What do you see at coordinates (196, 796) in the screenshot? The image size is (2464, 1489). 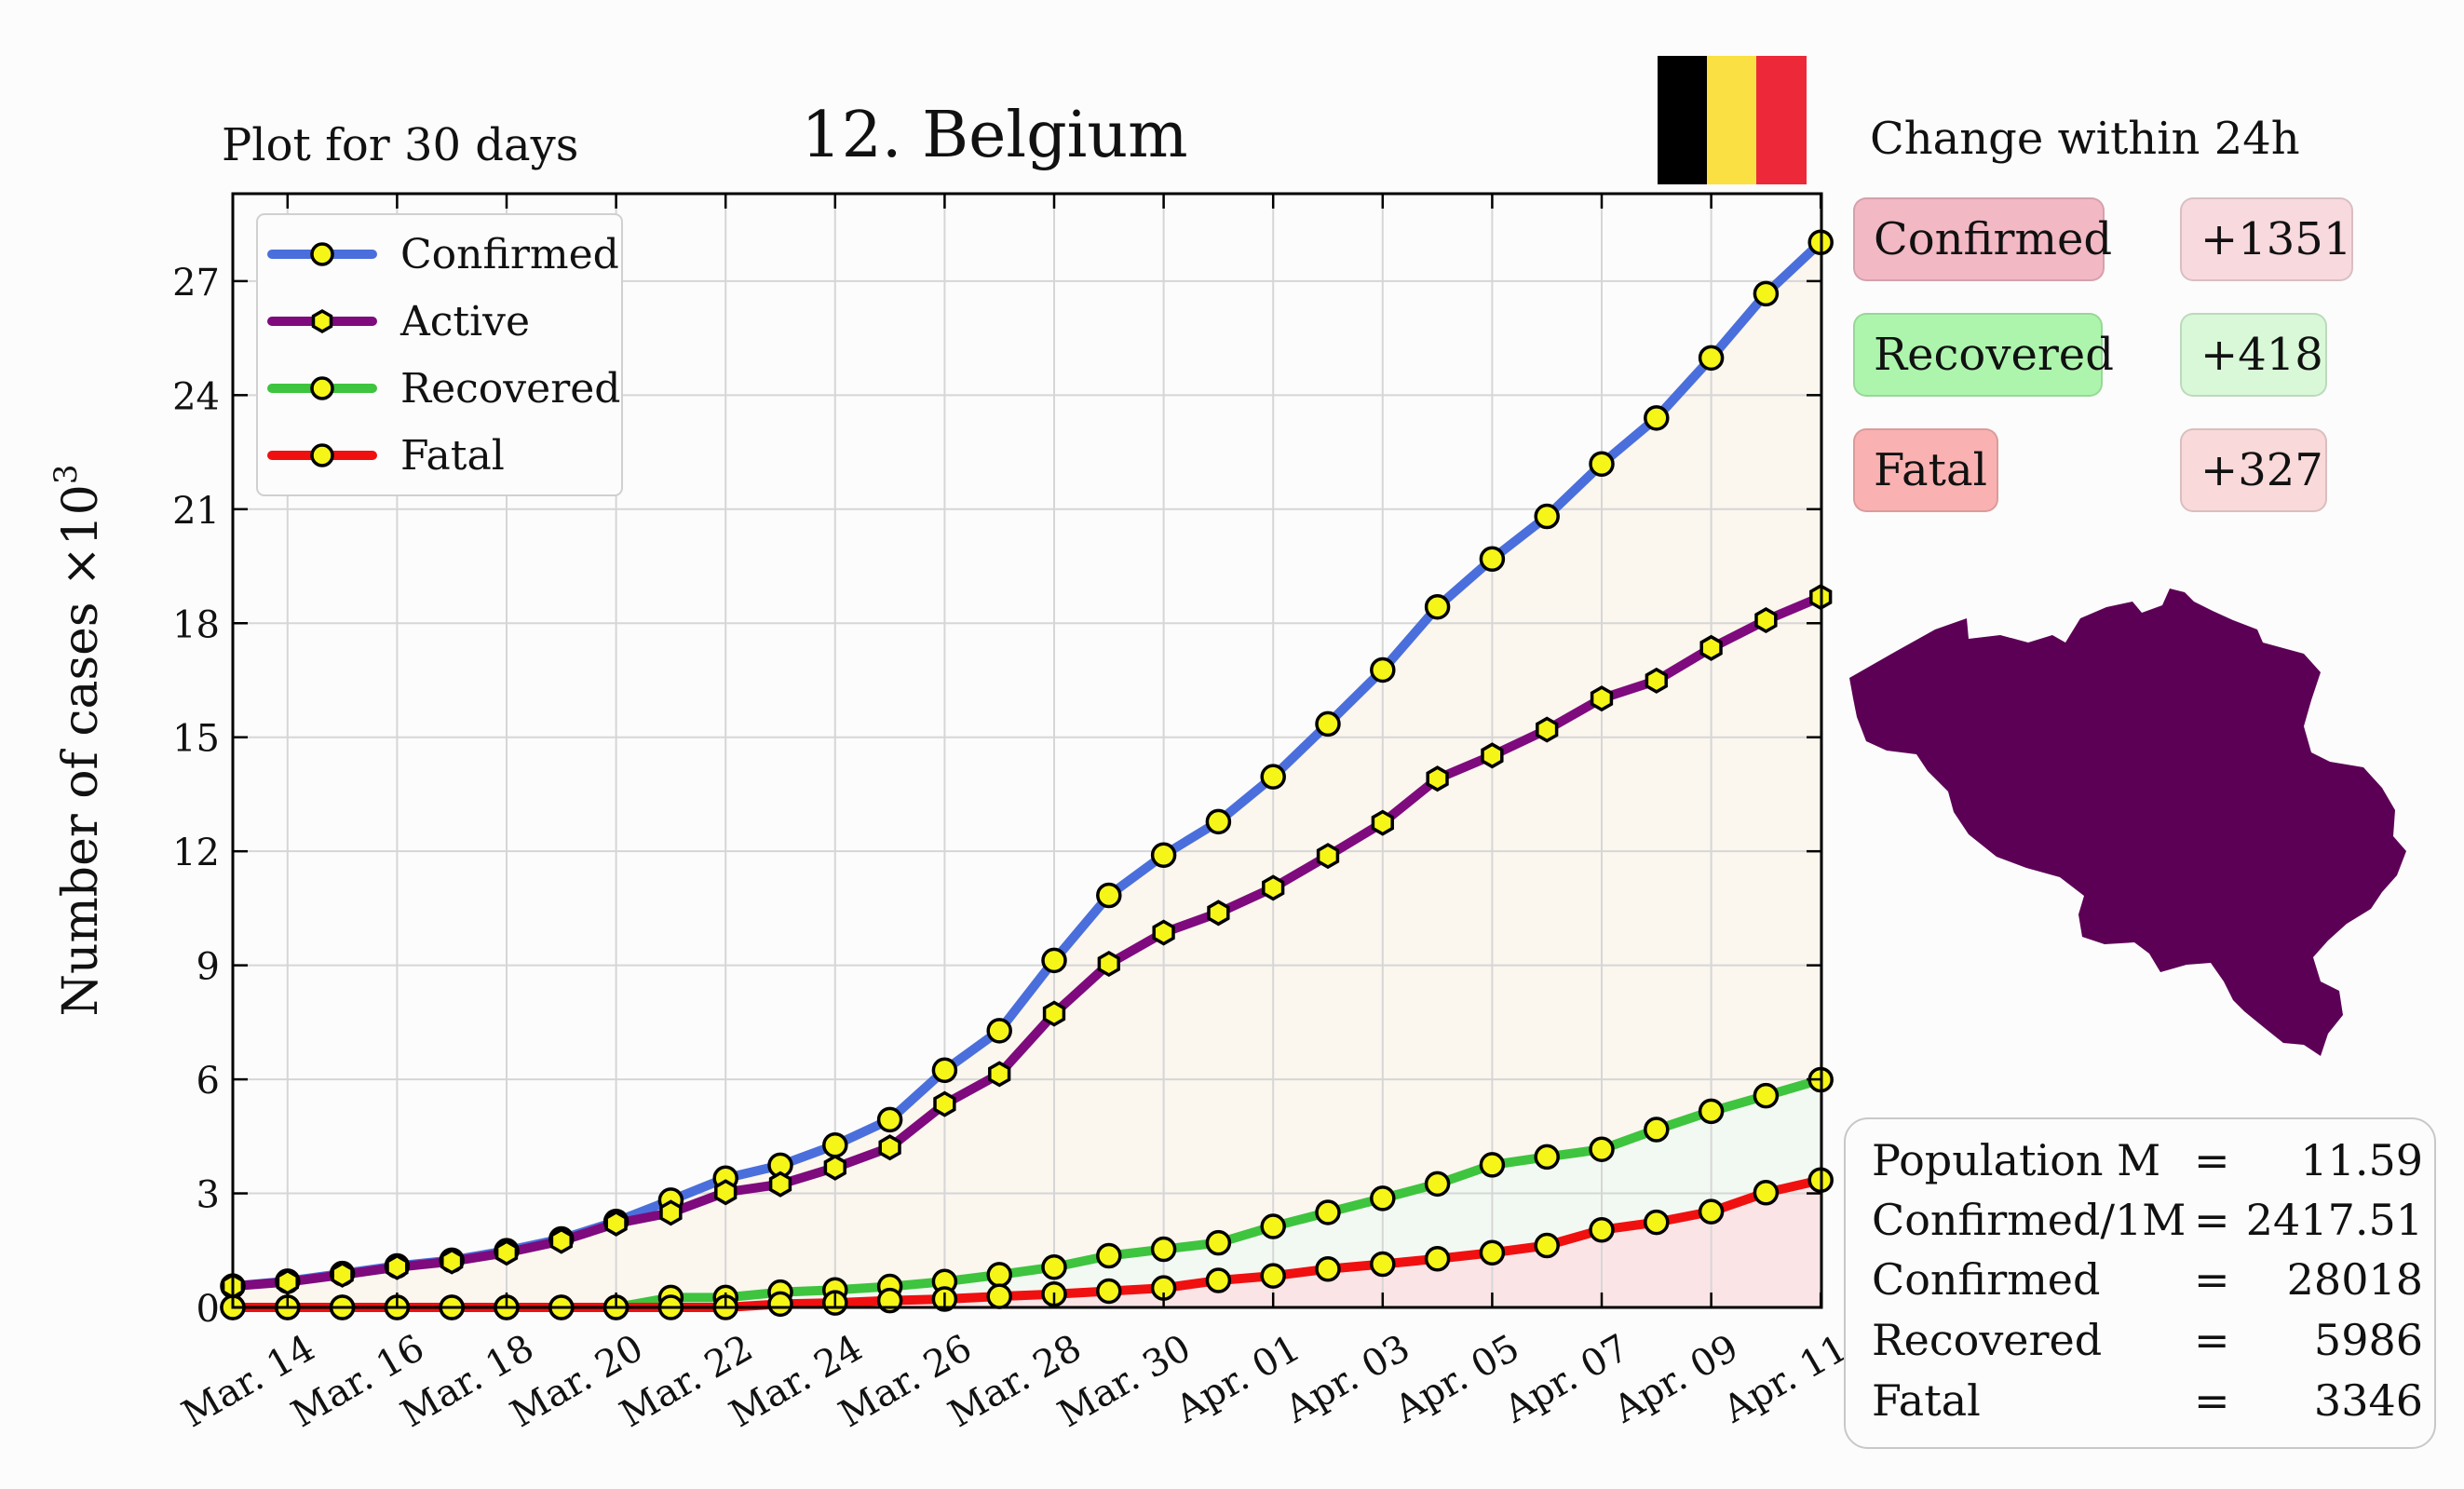 I see `y-tick-labels: 0 3 6 9 12 15 18 21 24 27` at bounding box center [196, 796].